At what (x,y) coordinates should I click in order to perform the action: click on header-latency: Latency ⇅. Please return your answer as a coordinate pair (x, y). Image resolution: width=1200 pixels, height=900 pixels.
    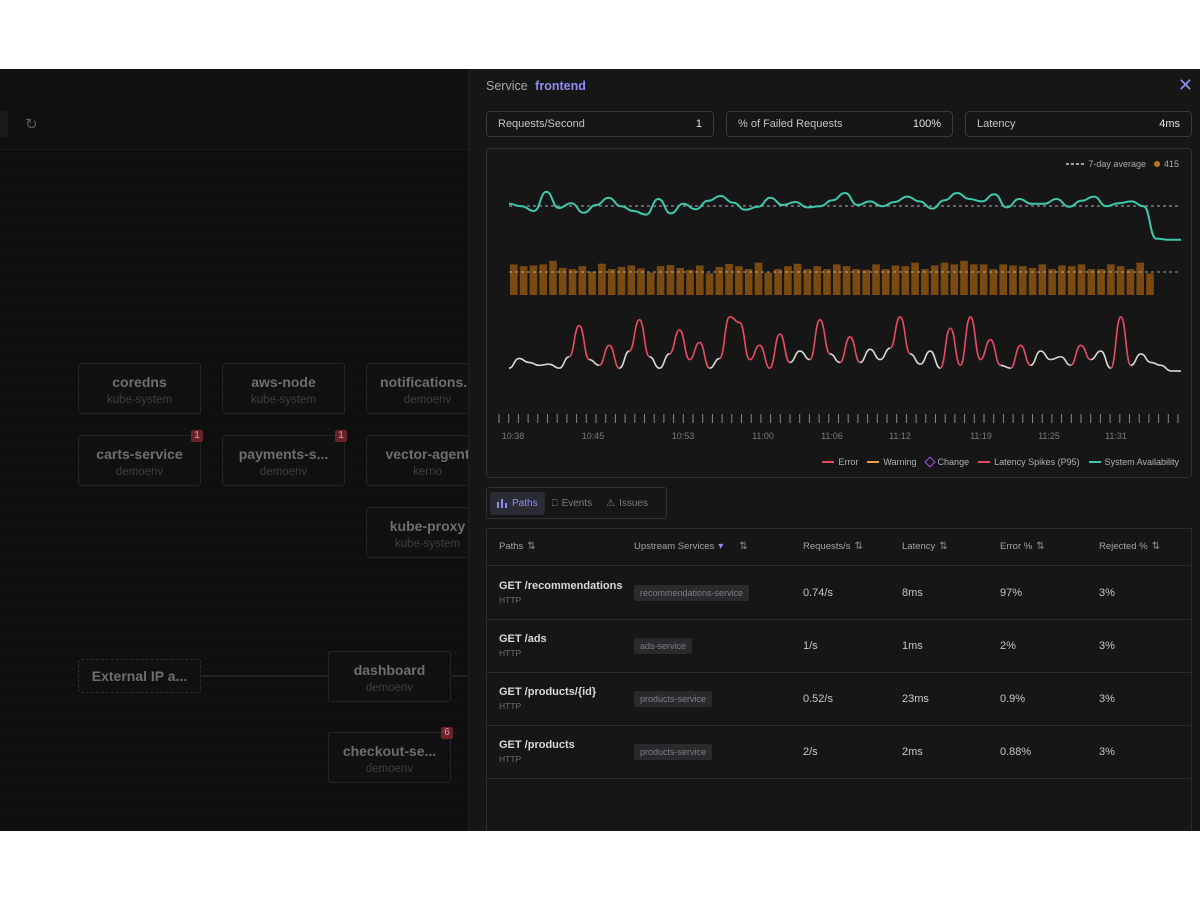
    Looking at the image, I should click on (925, 546).